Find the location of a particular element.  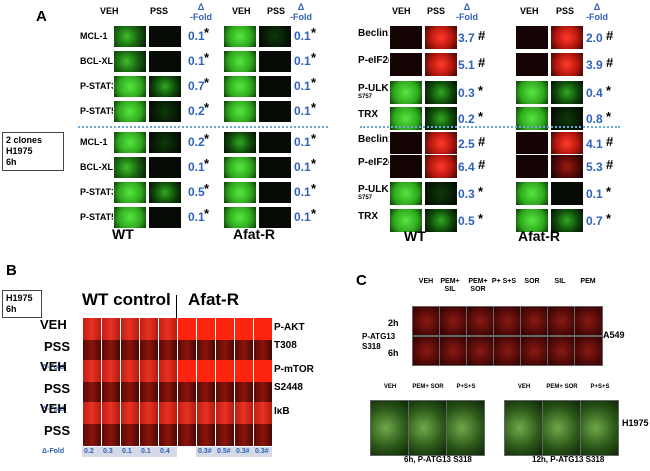

c-column-header: VEH is located at coordinates (426, 282).